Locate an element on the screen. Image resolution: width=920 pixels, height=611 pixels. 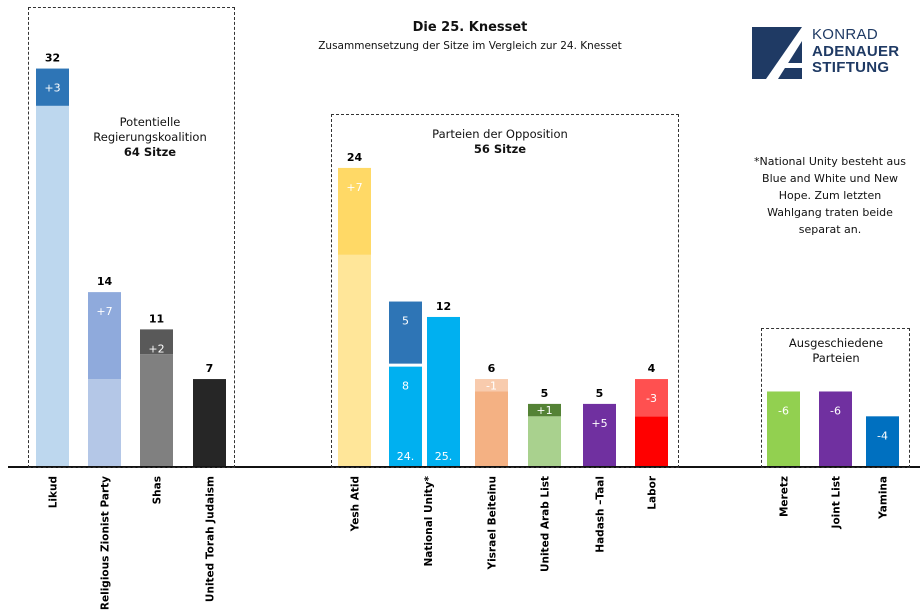
united-arab-list-axis-label: United Arab List is located at coordinates (546, 524).